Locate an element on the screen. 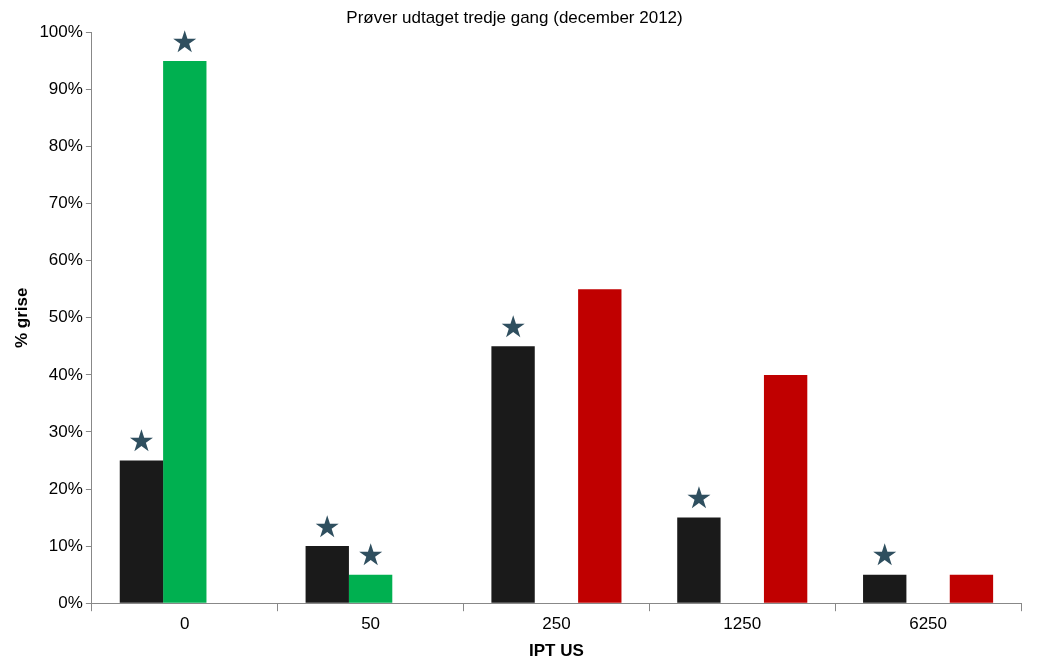  y-tick-label: 70% is located at coordinates (65, 203).